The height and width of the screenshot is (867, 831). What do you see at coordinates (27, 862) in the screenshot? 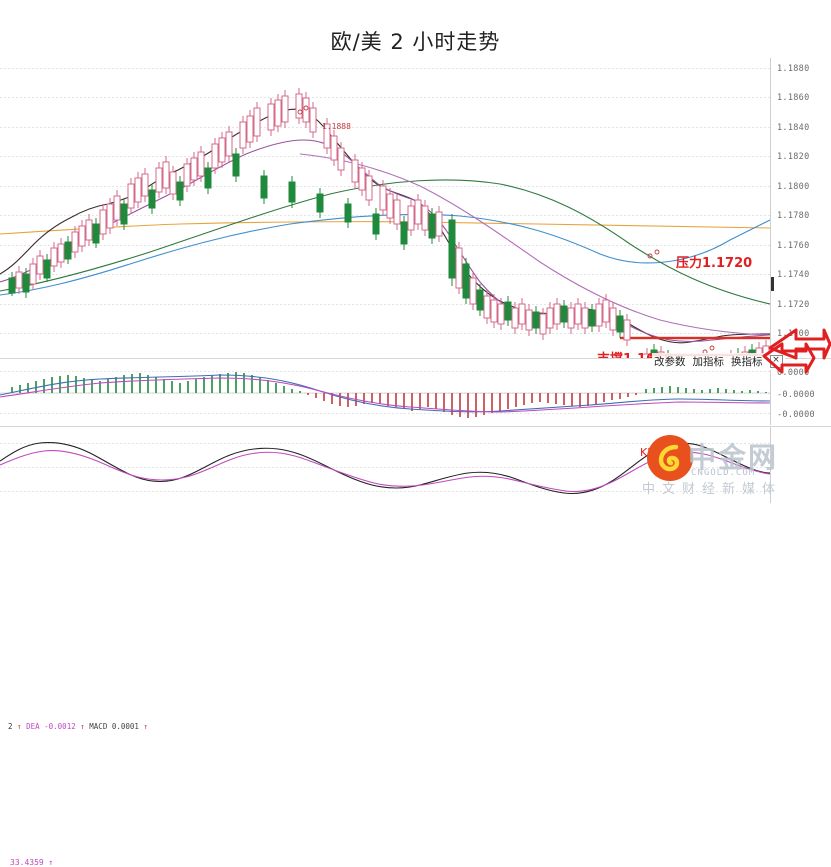
I see `kdj-value: 33.4359` at bounding box center [27, 862].